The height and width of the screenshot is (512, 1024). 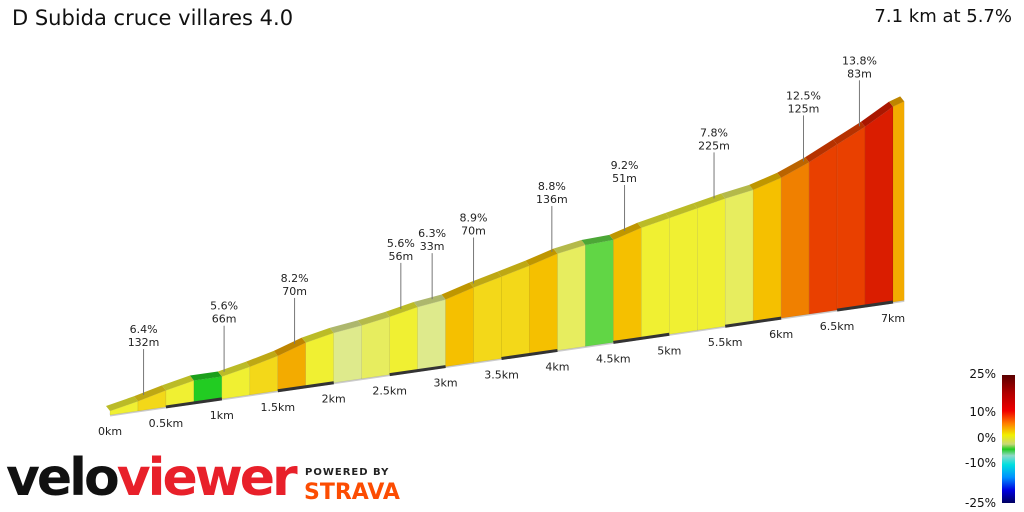 What do you see at coordinates (980, 503) in the screenshot?
I see `legend-label: -25%` at bounding box center [980, 503].